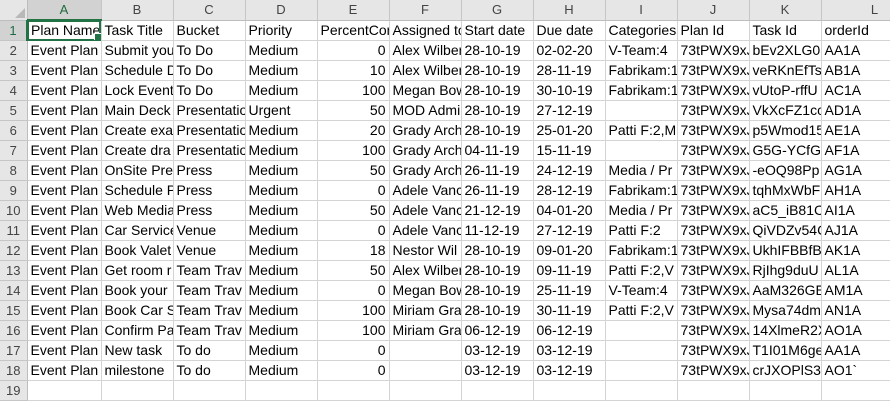 The width and height of the screenshot is (890, 417). What do you see at coordinates (497, 350) in the screenshot?
I see `cell-g17: 03-12-19` at bounding box center [497, 350].